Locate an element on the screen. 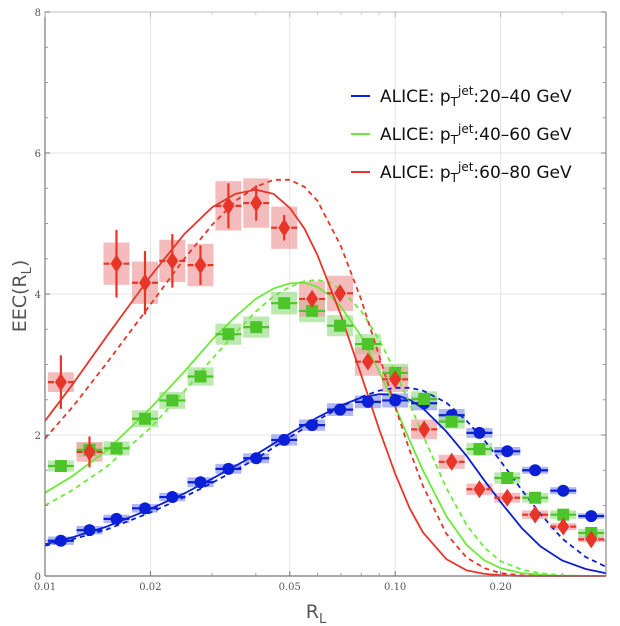  y-axis-title-main: EEC(R is located at coordinates (20, 303).